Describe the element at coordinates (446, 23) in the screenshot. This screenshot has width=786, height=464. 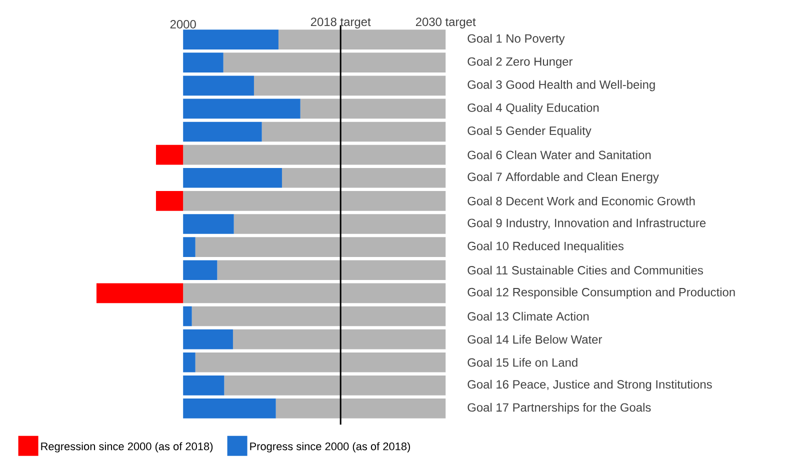
I see `x-tick-label: 2030 target` at that location.